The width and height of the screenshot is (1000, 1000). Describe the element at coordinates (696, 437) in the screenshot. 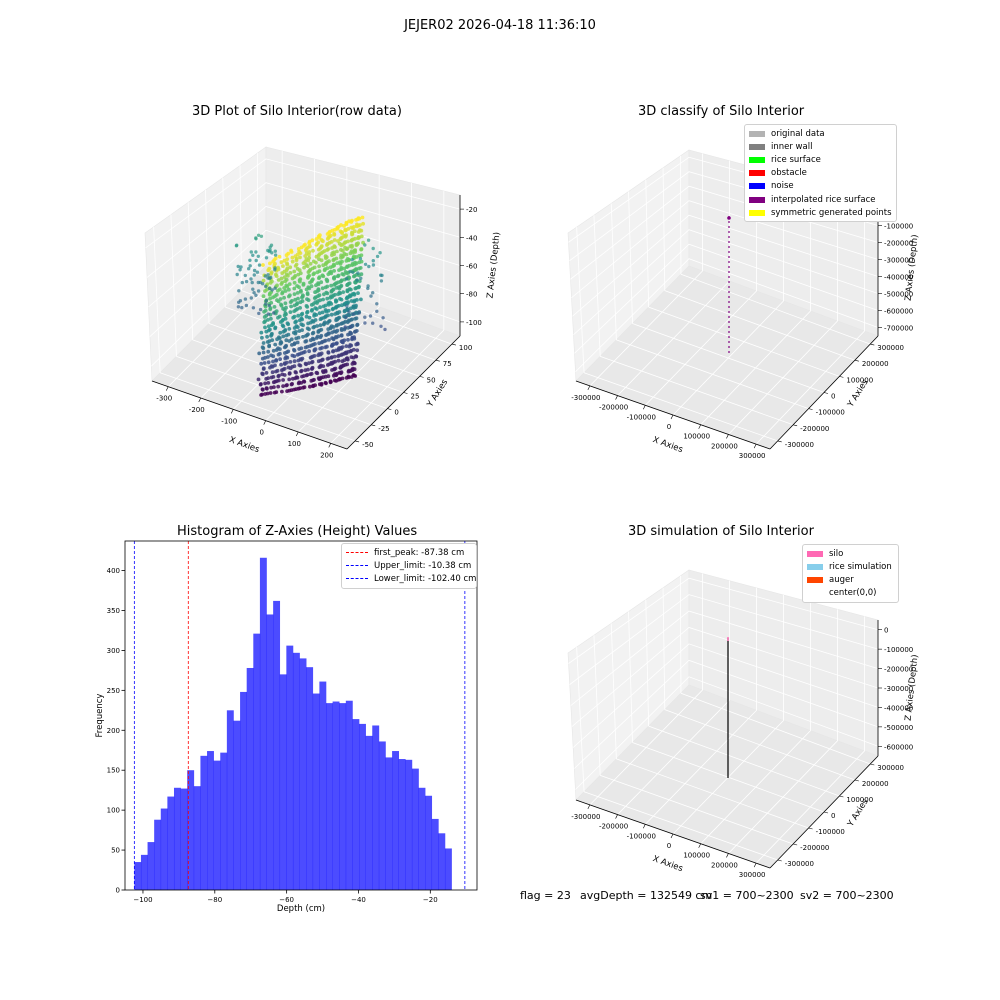

I see `x-tick-label: 100000` at that location.